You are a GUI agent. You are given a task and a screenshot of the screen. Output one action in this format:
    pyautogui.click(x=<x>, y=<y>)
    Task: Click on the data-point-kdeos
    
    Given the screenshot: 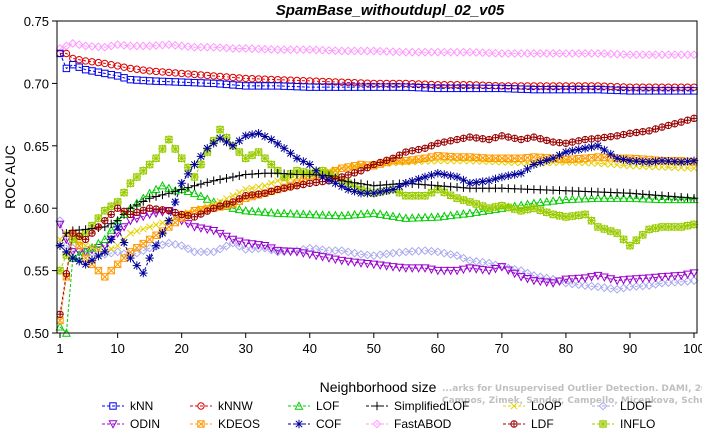 What is the action you would take?
    pyautogui.click(x=143, y=243)
    